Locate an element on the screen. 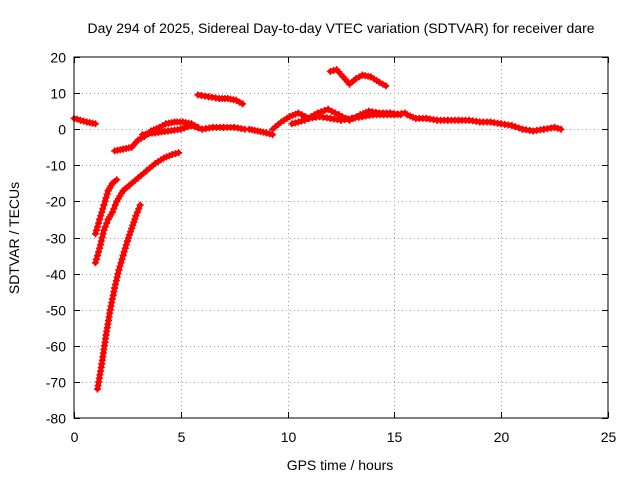  y-tick-label: -60 is located at coordinates (56, 347).